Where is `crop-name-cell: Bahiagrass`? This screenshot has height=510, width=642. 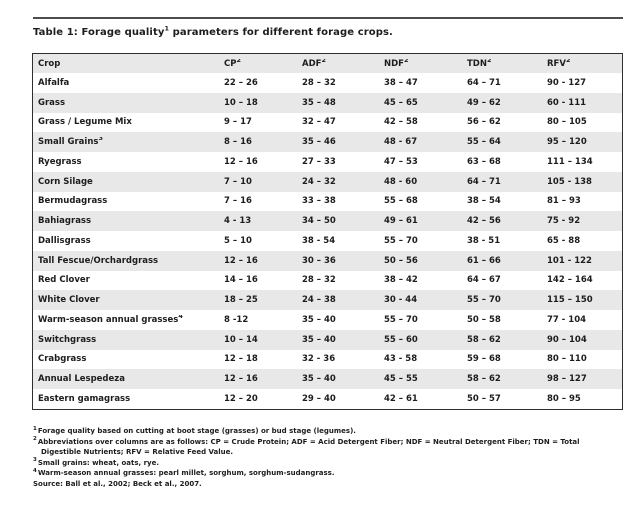 crop-name-cell: Bahiagrass is located at coordinates (65, 221).